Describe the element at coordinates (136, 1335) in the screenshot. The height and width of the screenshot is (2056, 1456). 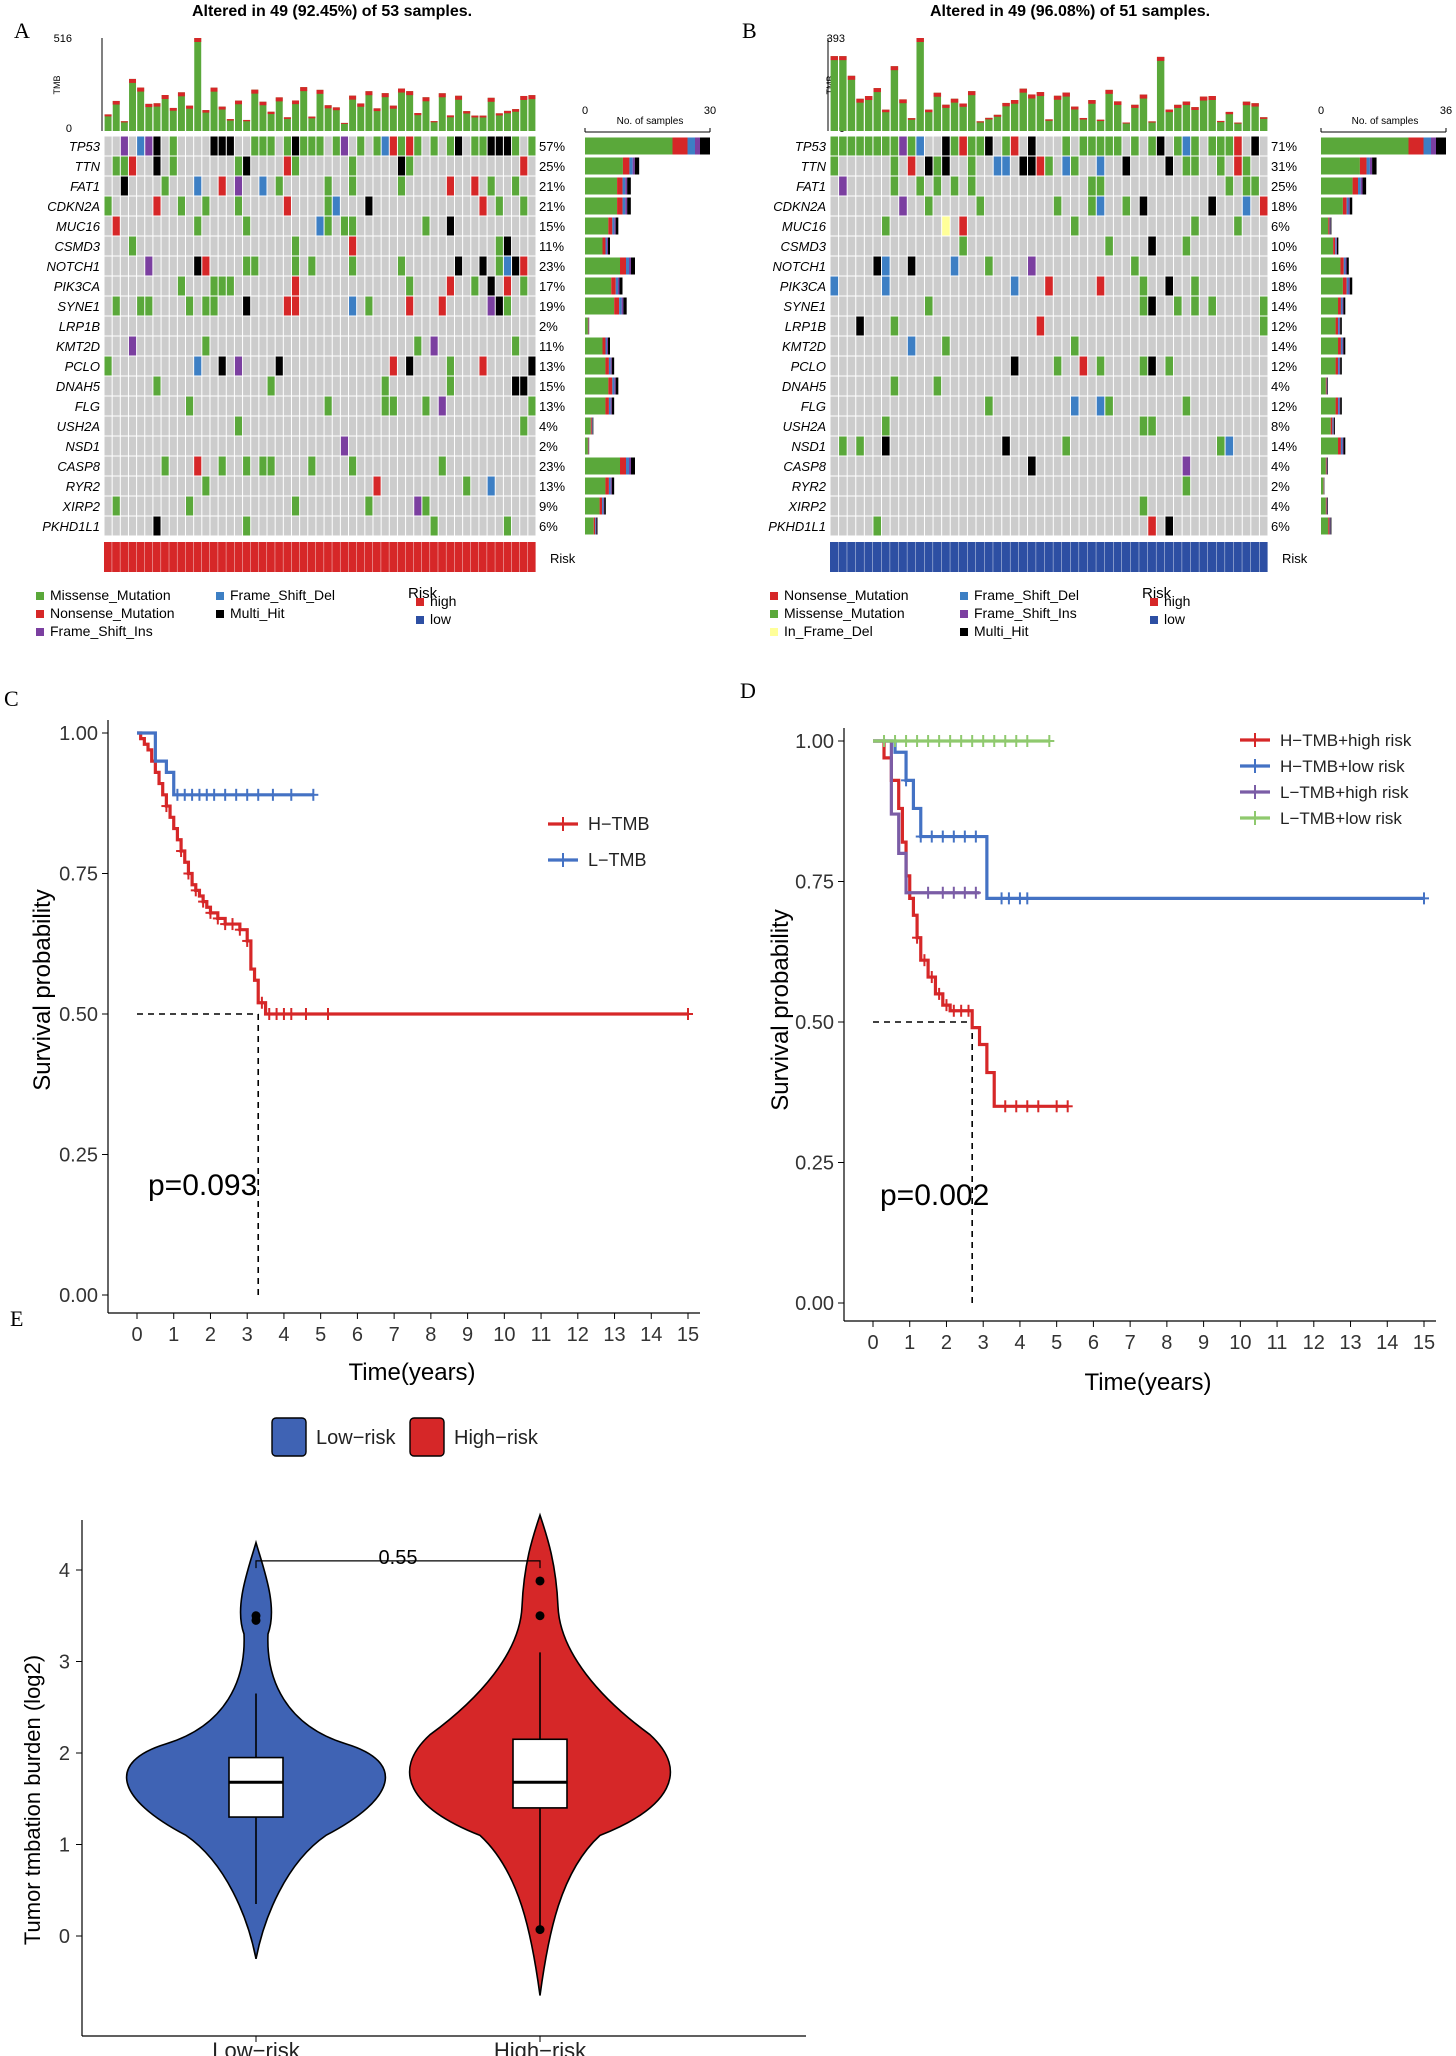
I see `km-x-tick-label: 0` at that location.